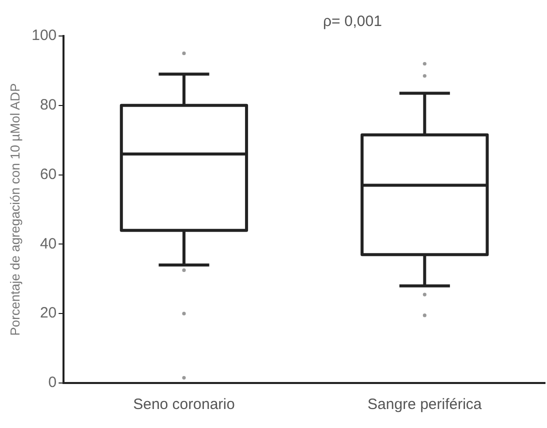  What do you see at coordinates (48, 174) in the screenshot?
I see `y-tick-label: 60` at bounding box center [48, 174].